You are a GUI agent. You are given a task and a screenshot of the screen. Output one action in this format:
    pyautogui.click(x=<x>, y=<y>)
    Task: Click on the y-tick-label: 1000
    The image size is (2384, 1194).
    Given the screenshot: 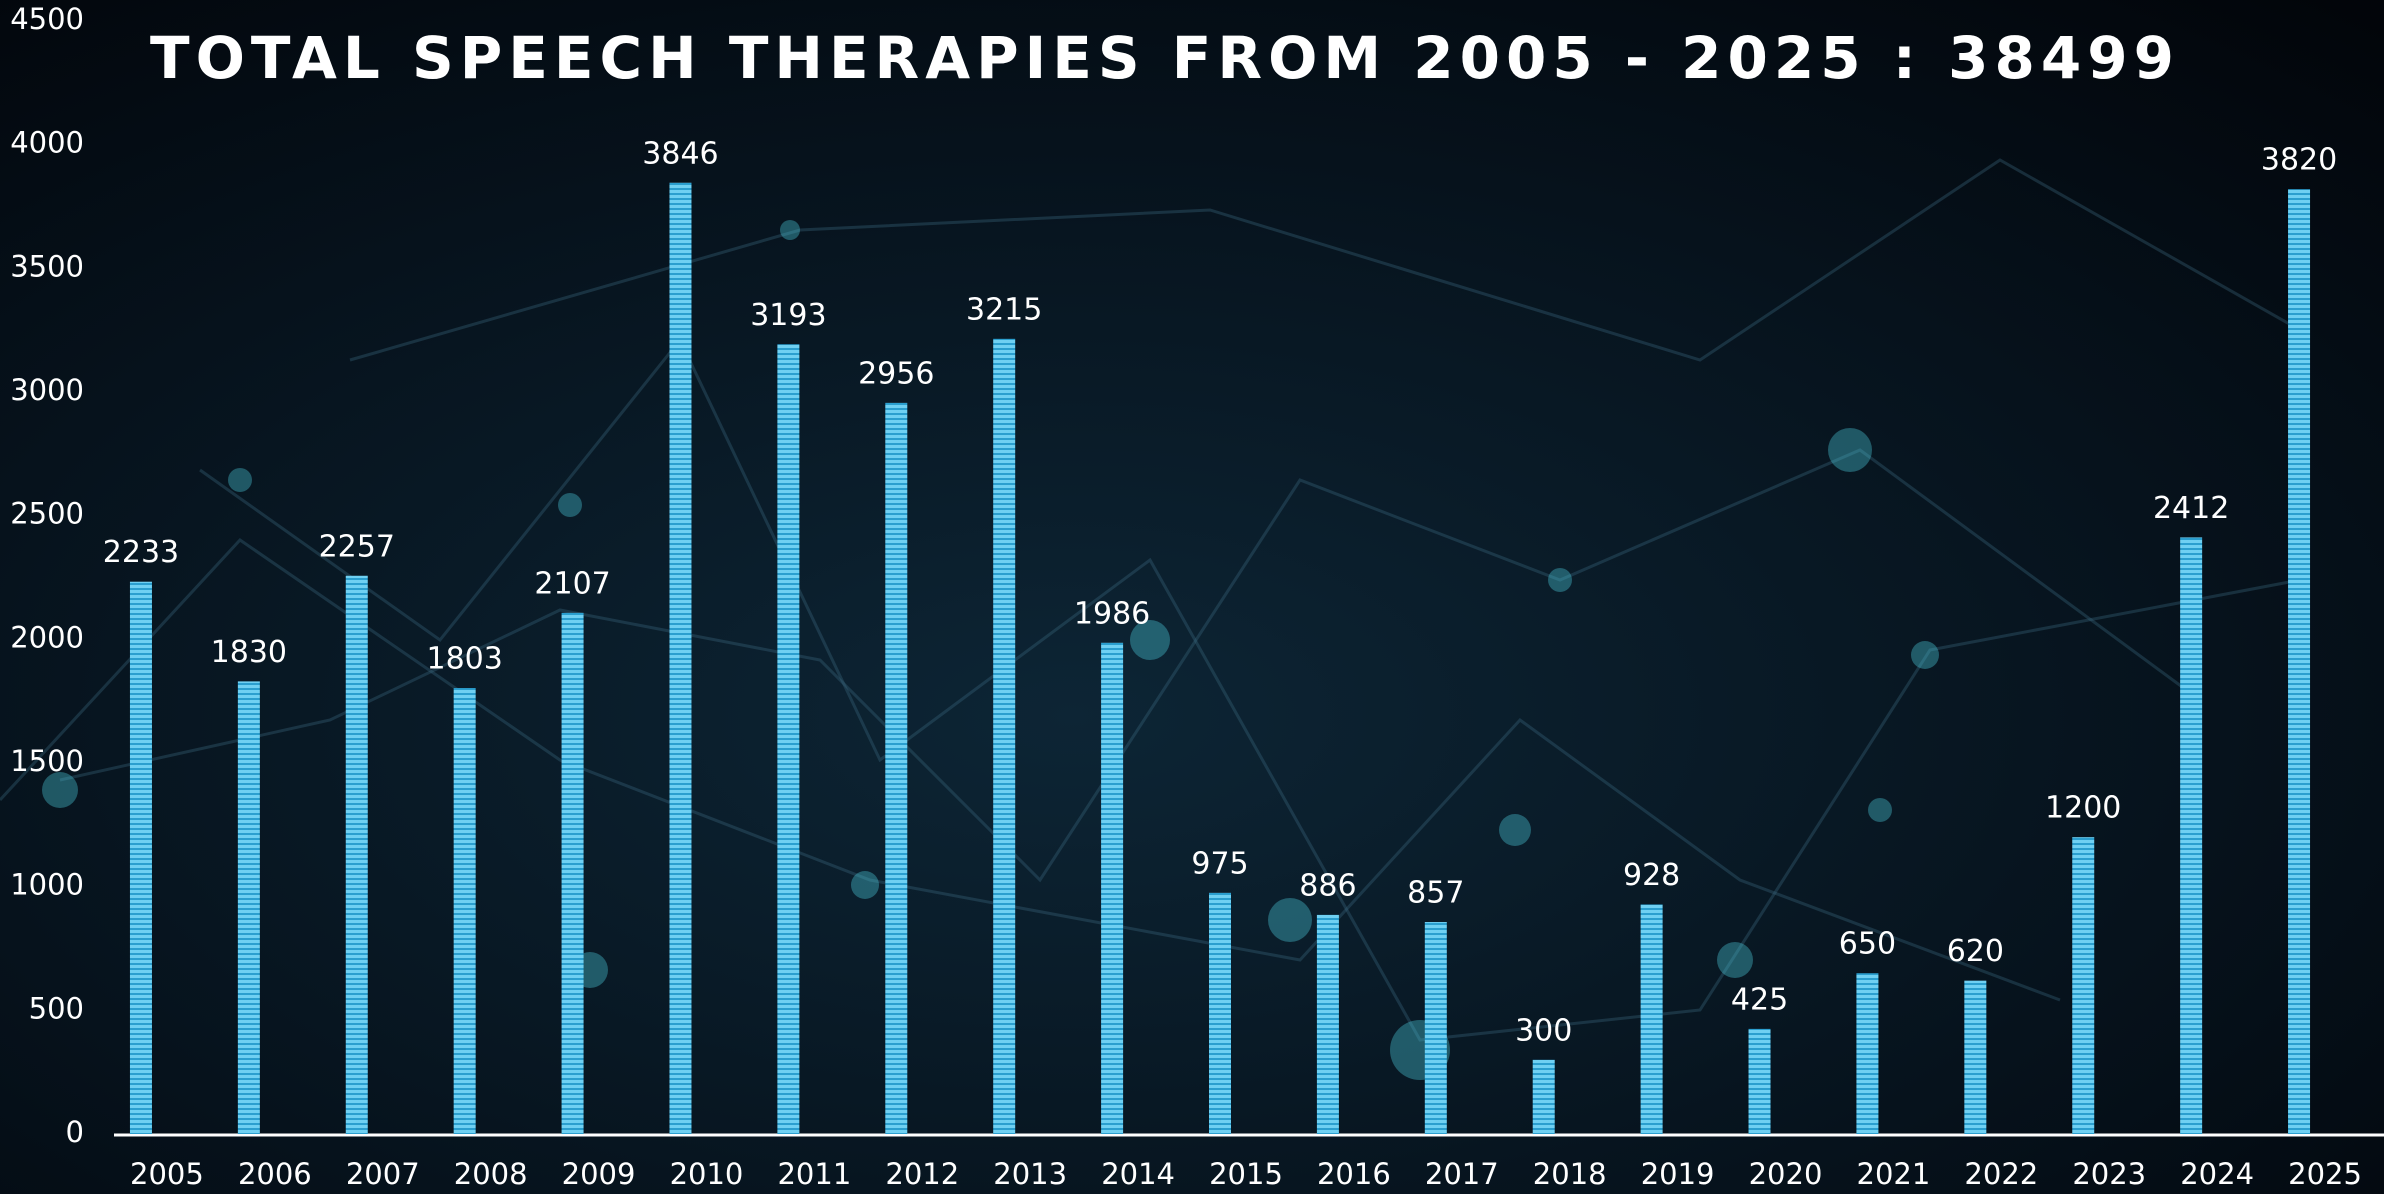 What is the action you would take?
    pyautogui.click(x=47, y=885)
    